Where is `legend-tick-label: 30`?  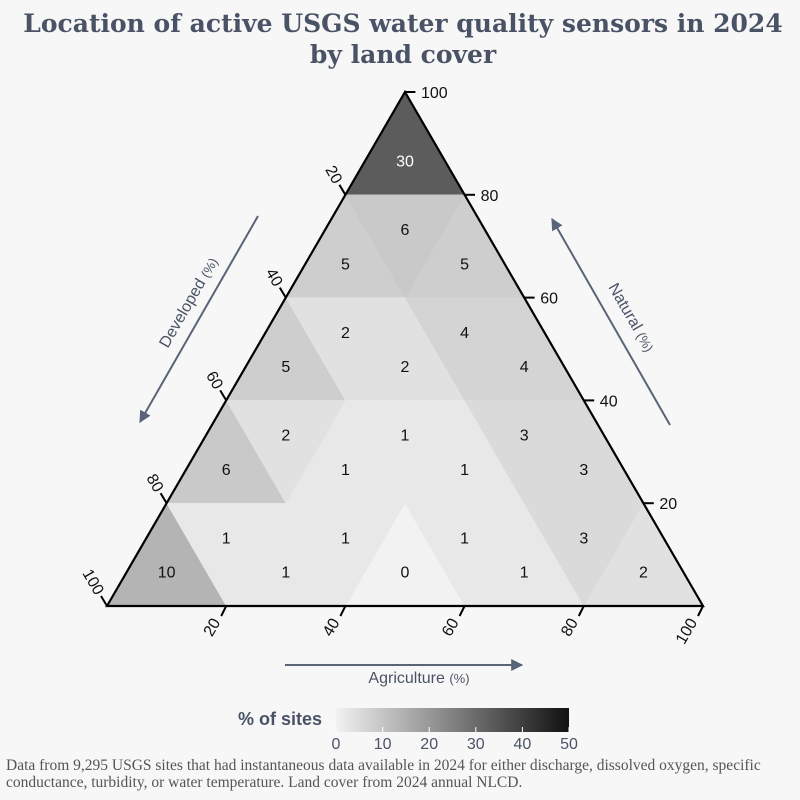
legend-tick-label: 30 is located at coordinates (476, 744).